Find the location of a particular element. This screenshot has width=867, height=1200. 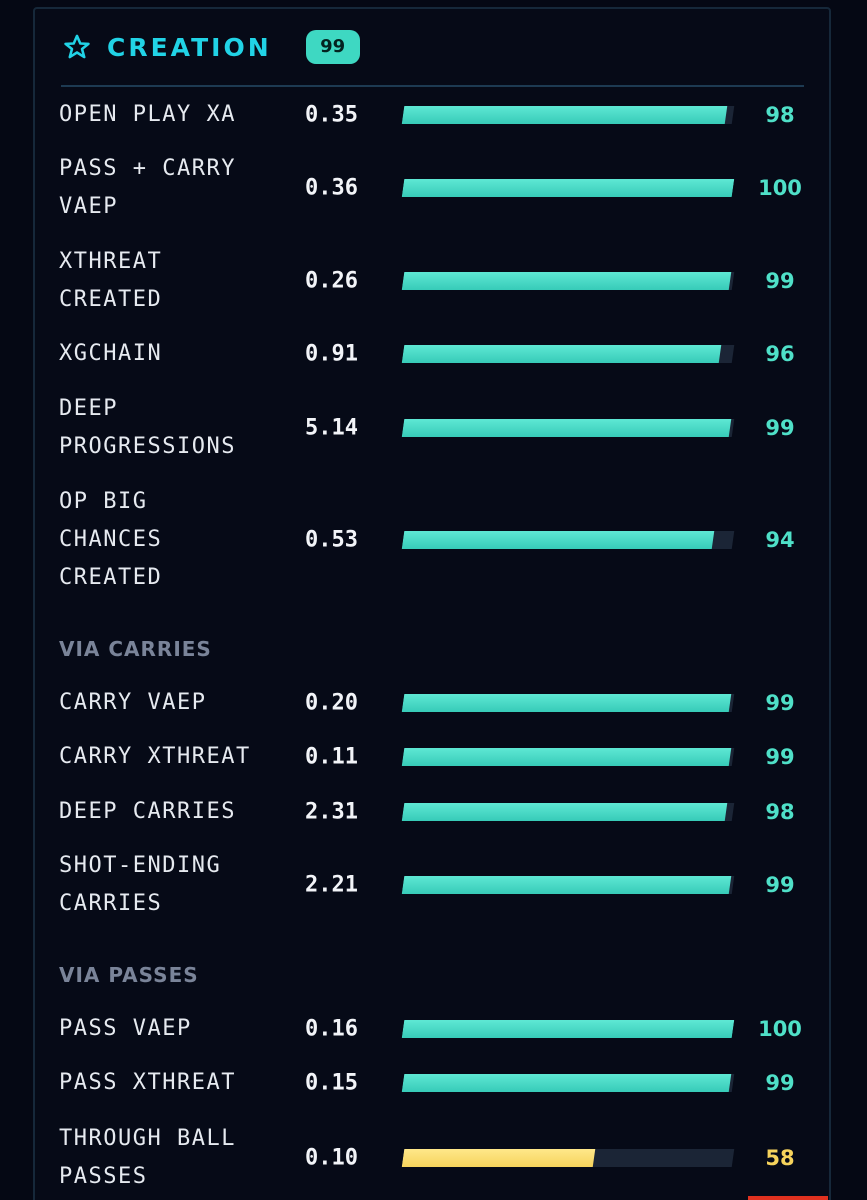

metric-label: DEEP CARRIES is located at coordinates (147, 811).